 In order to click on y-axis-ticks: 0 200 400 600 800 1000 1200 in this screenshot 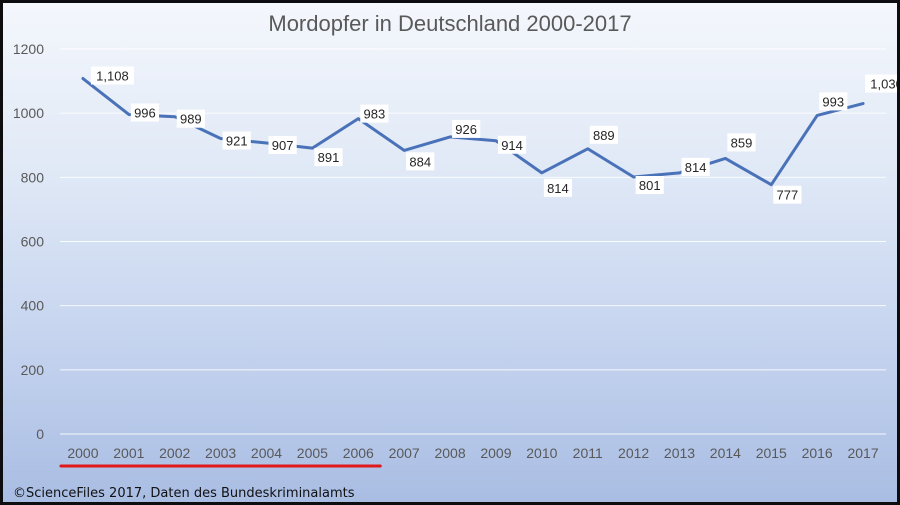, I will do `click(28, 241)`.